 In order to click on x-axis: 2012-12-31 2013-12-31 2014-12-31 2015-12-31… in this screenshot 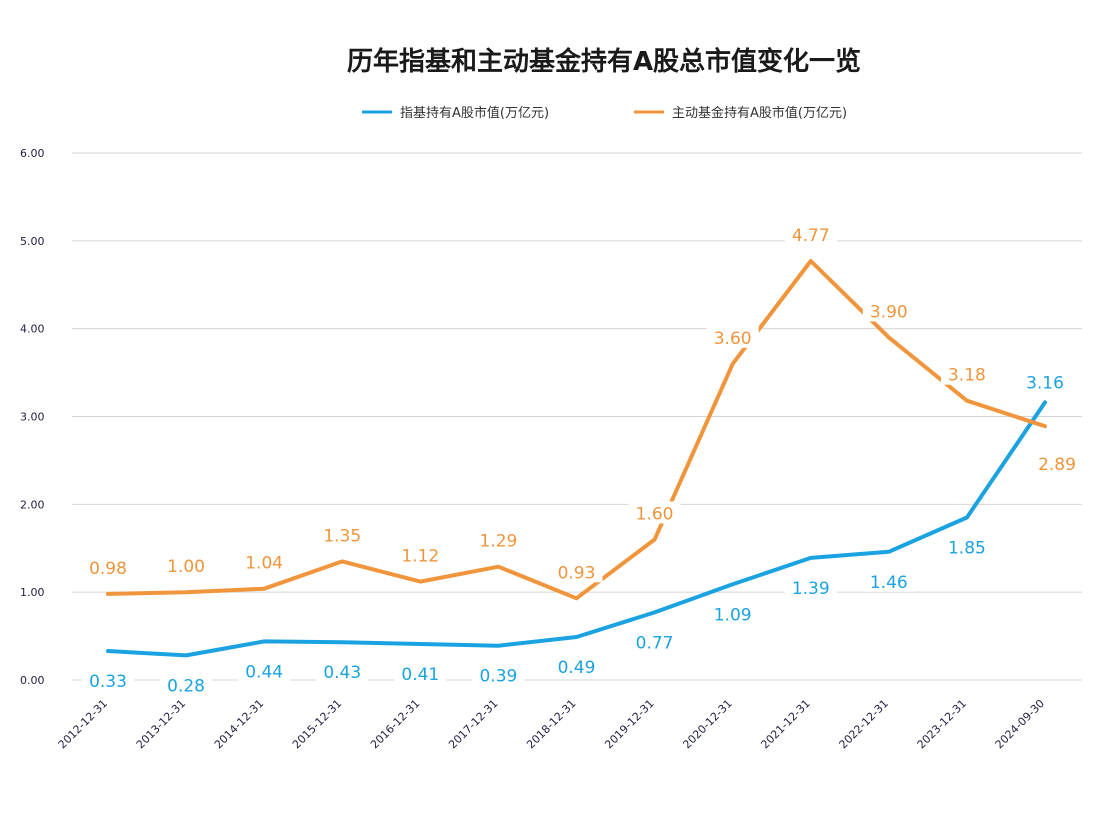, I will do `click(551, 724)`.